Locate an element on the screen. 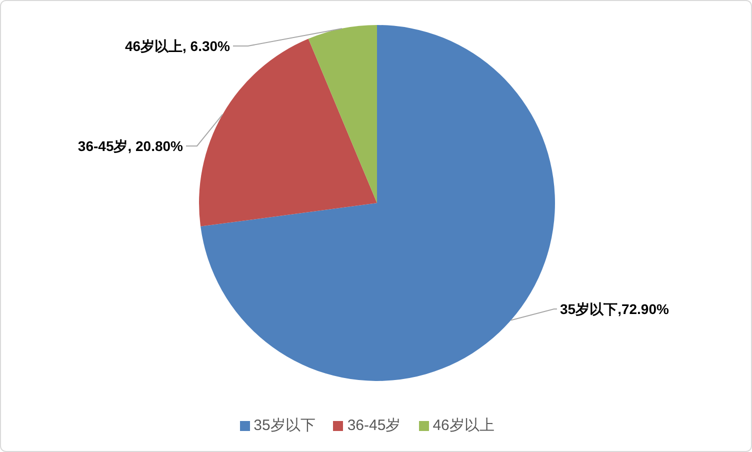  pie-slice is located at coordinates (342, 114).